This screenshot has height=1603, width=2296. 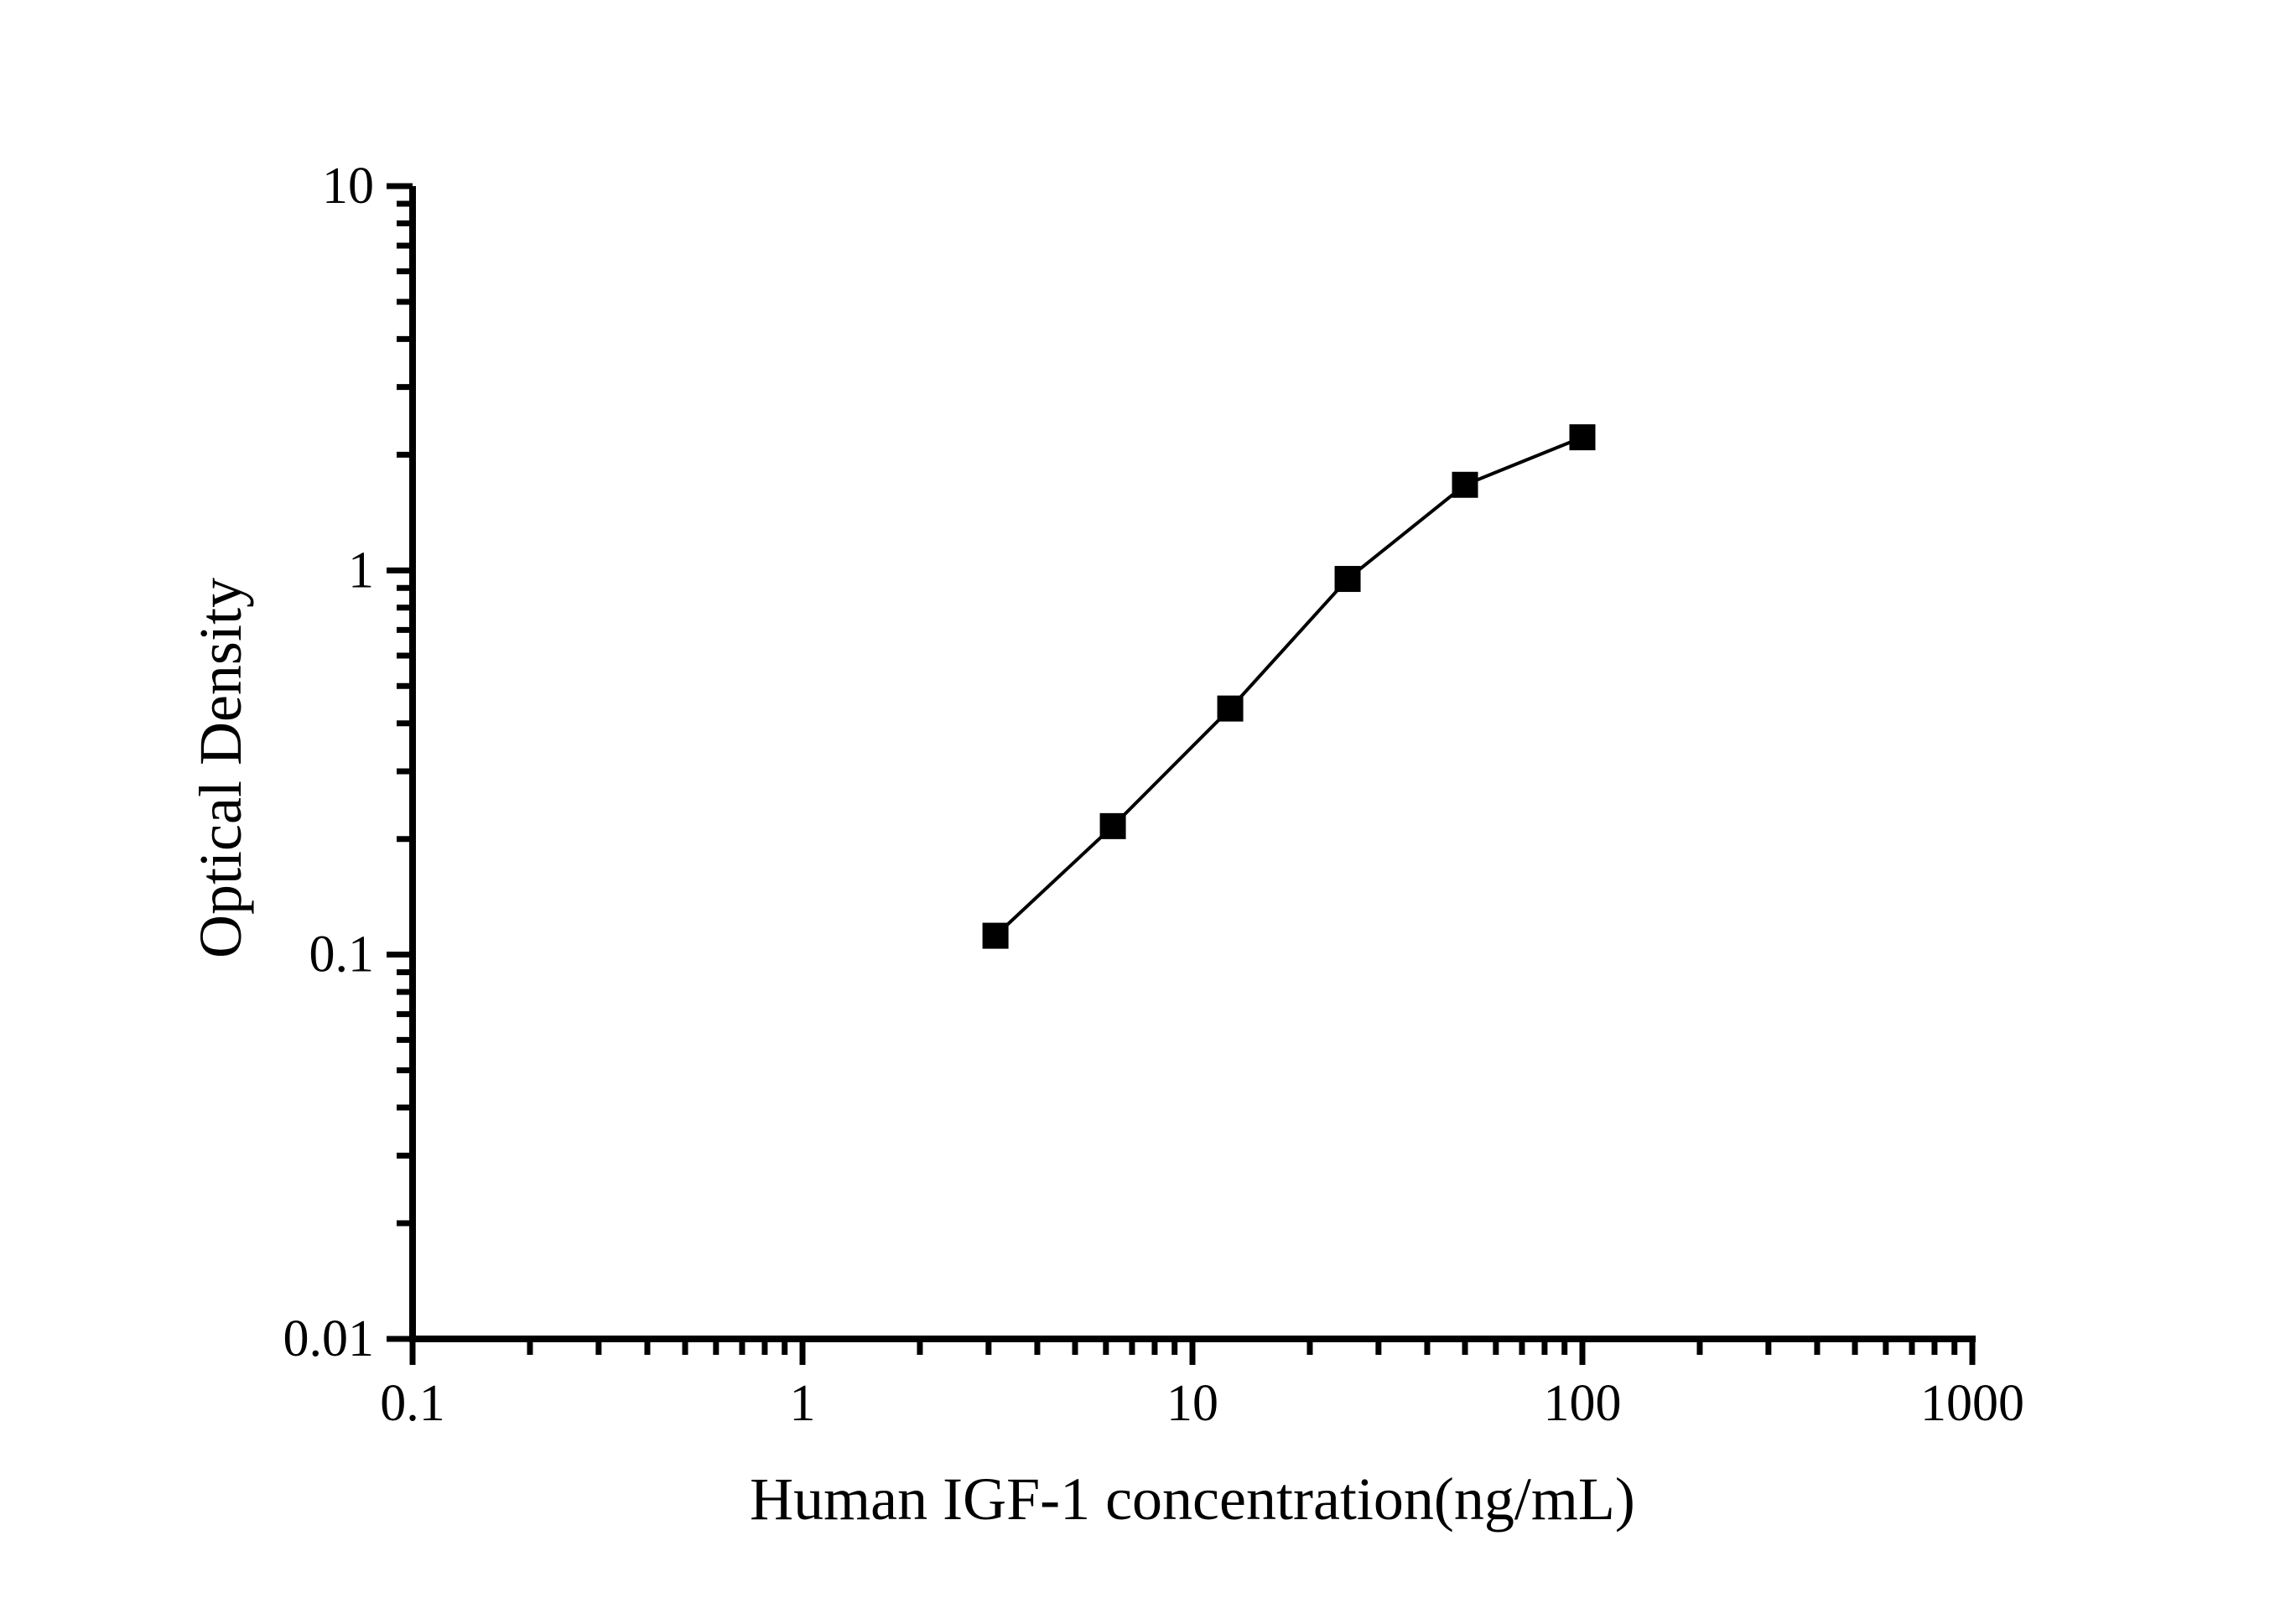 What do you see at coordinates (220, 768) in the screenshot?
I see `y-axis-title: Optical Density` at bounding box center [220, 768].